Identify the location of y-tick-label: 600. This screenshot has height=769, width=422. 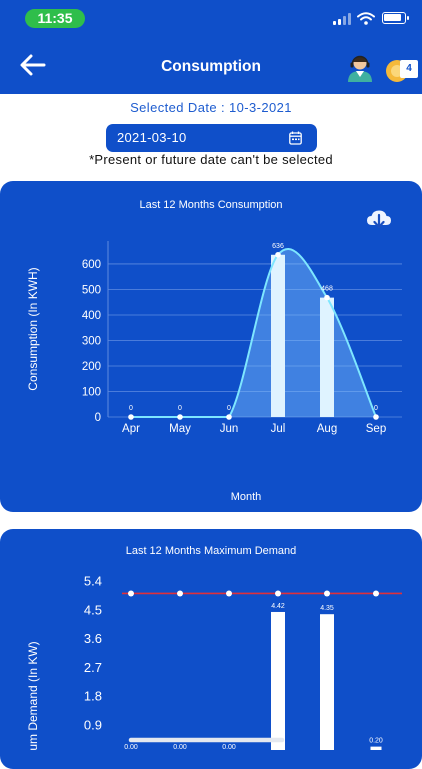
(91, 265).